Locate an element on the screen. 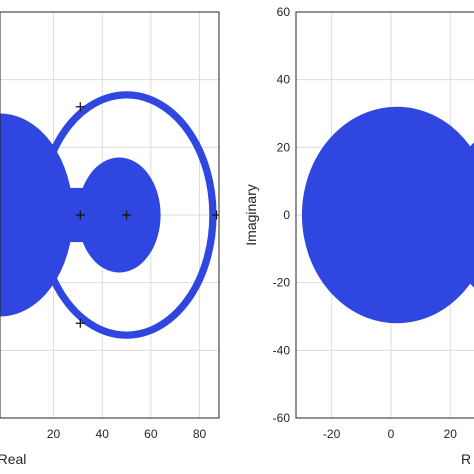  right-x-tick-labels: -20 0 20 is located at coordinates (390, 434).